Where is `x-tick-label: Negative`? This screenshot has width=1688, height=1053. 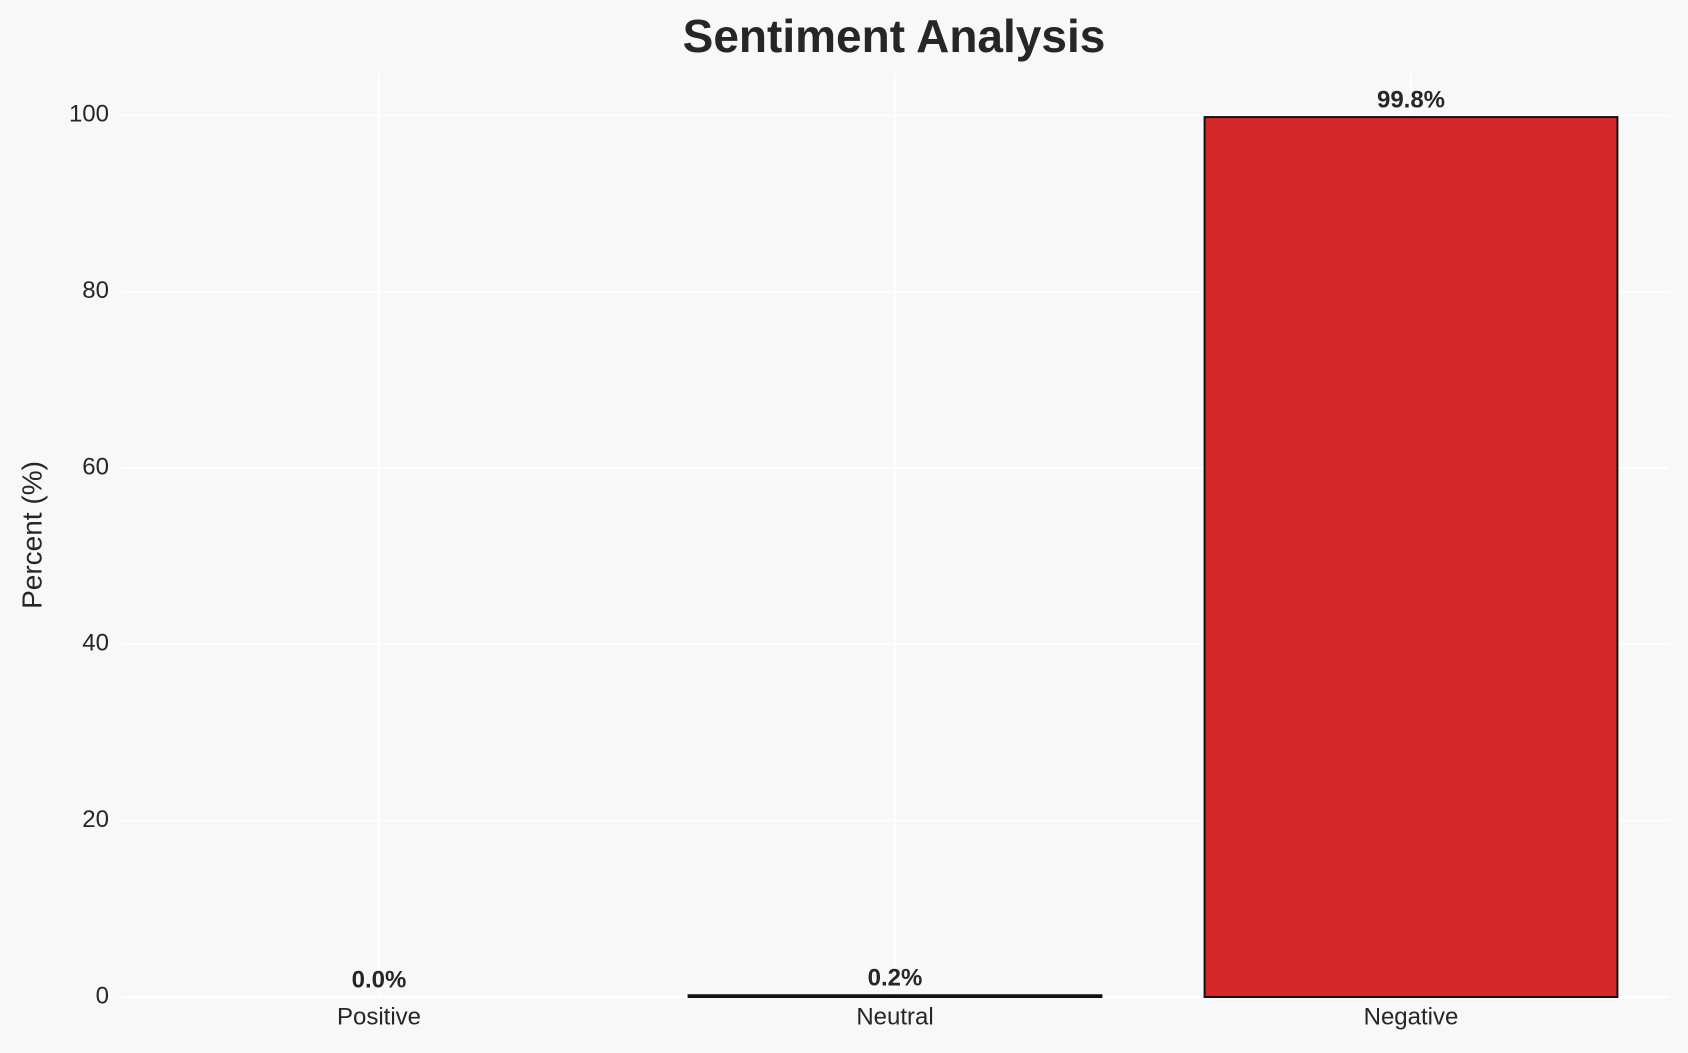 x-tick-label: Negative is located at coordinates (1411, 1016).